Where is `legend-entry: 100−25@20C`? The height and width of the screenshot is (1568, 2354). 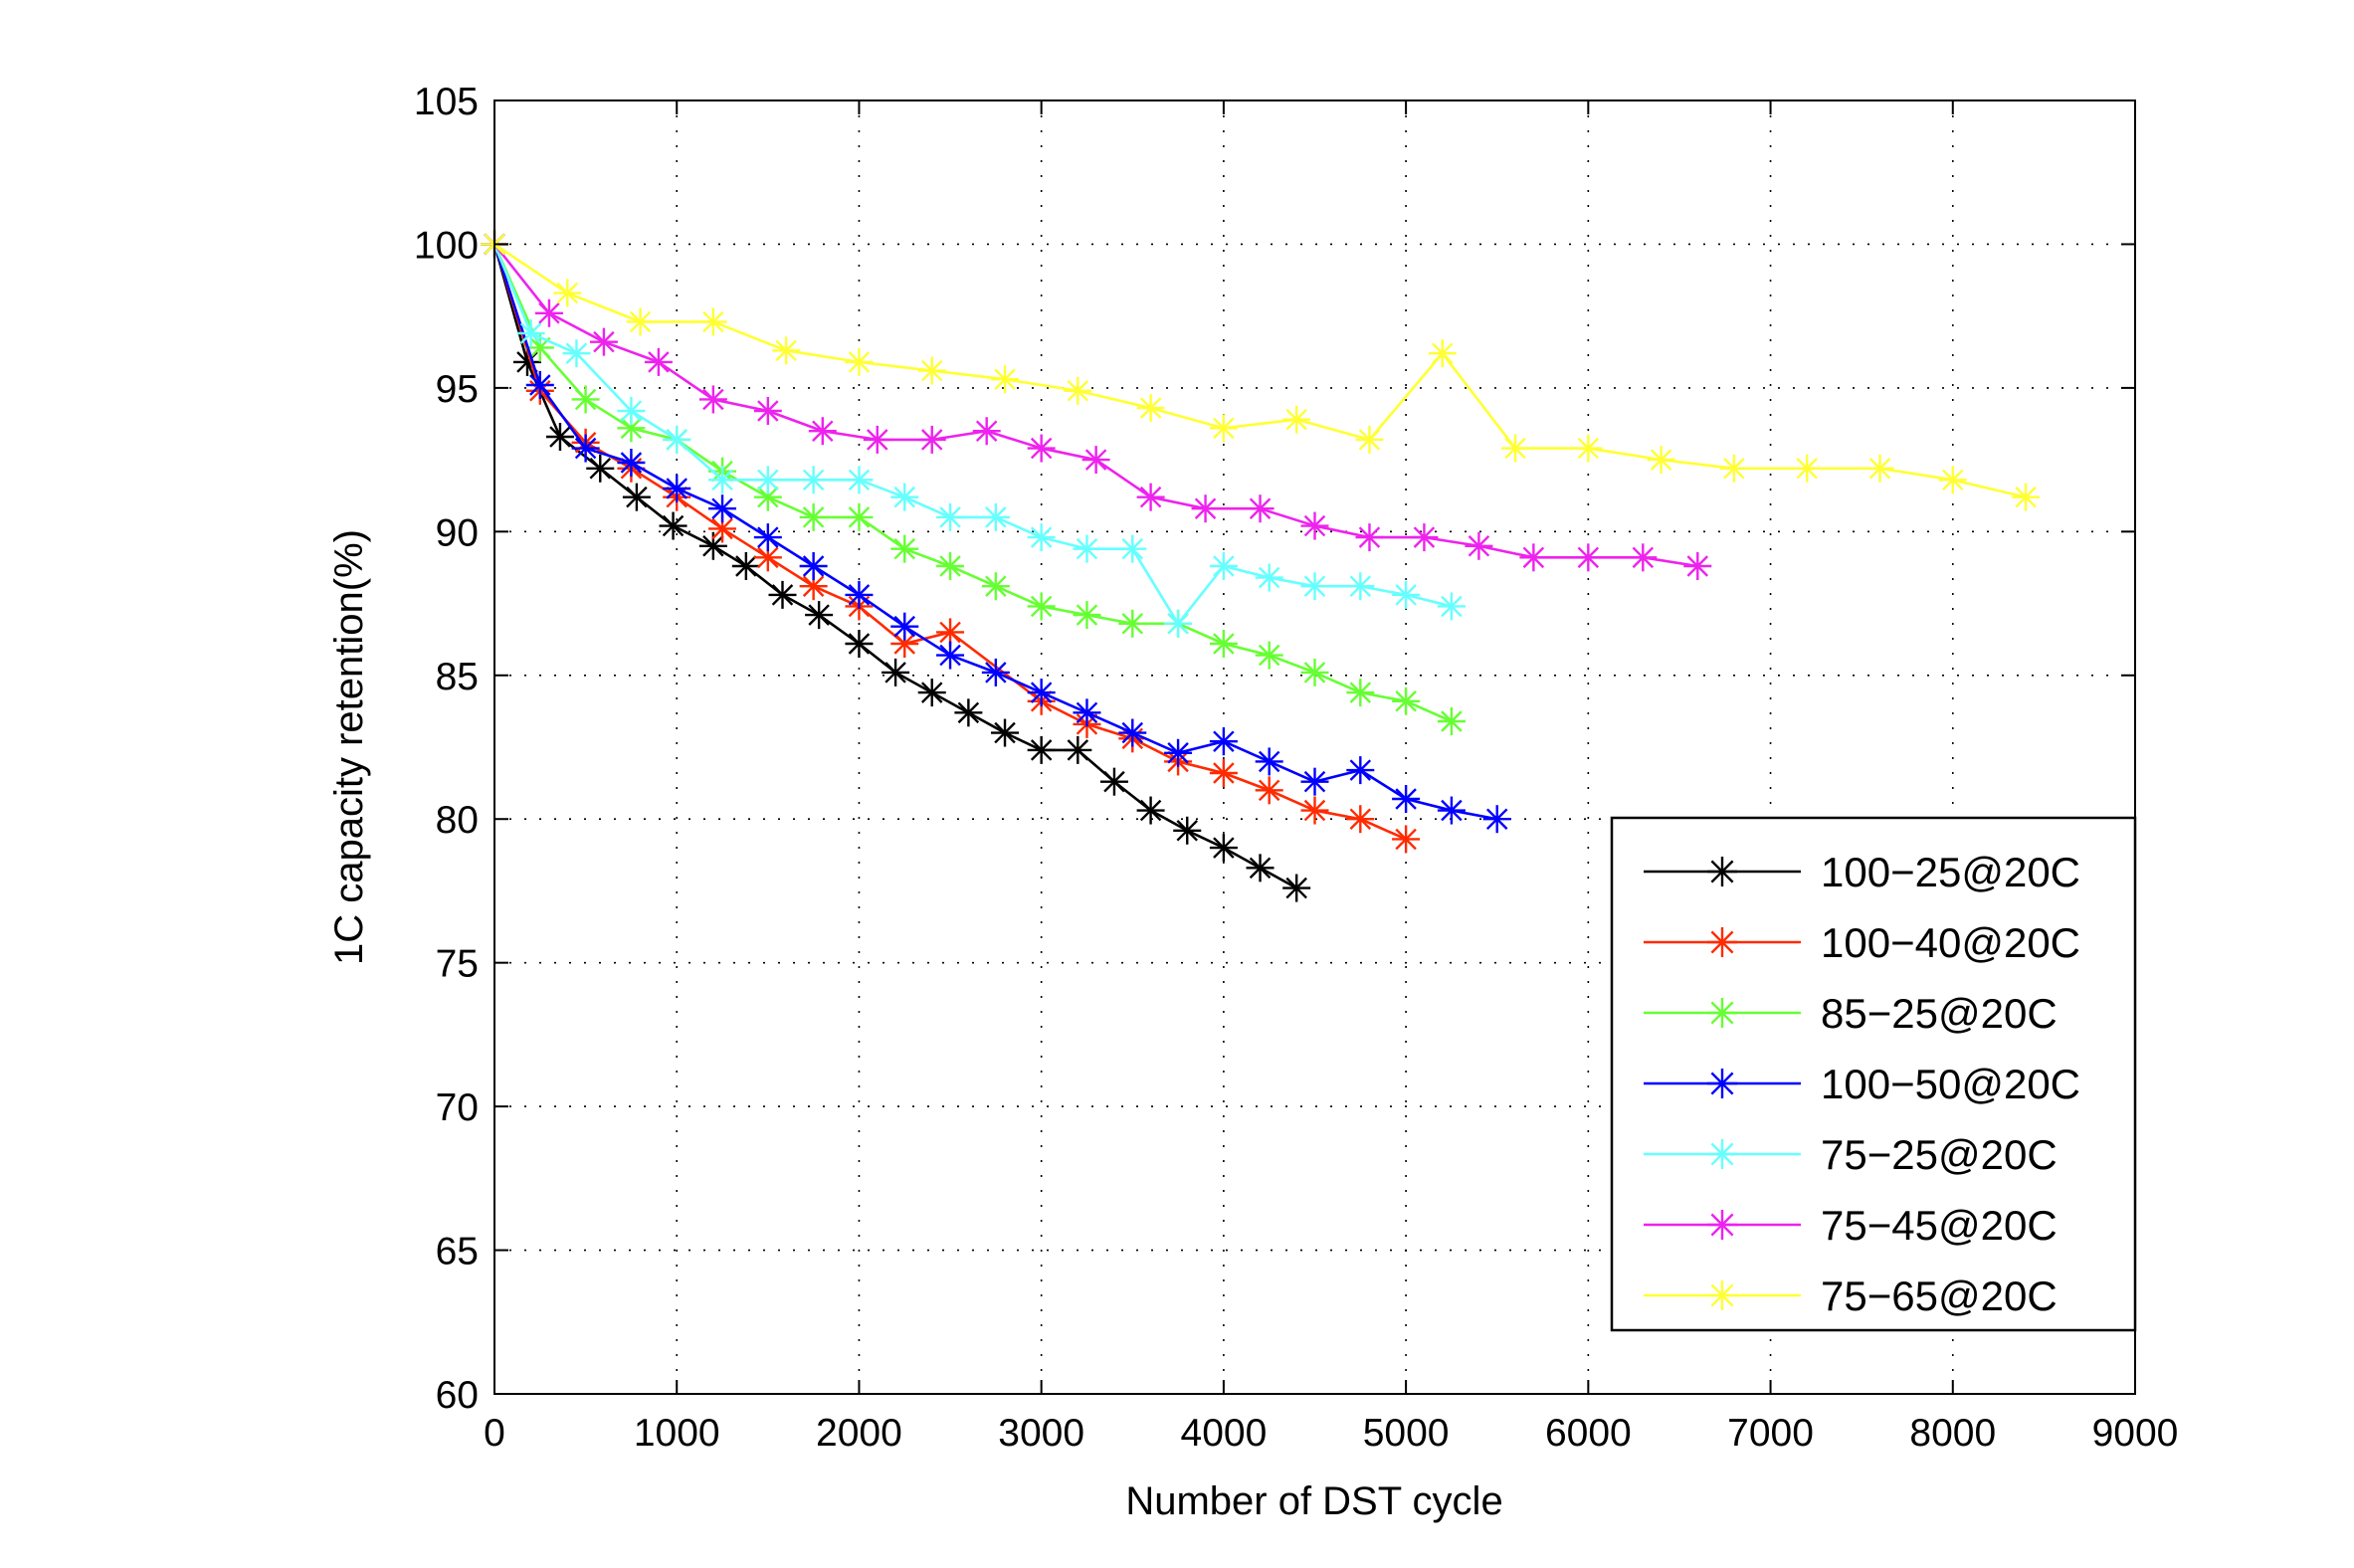 legend-entry: 100−25@20C is located at coordinates (1862, 872).